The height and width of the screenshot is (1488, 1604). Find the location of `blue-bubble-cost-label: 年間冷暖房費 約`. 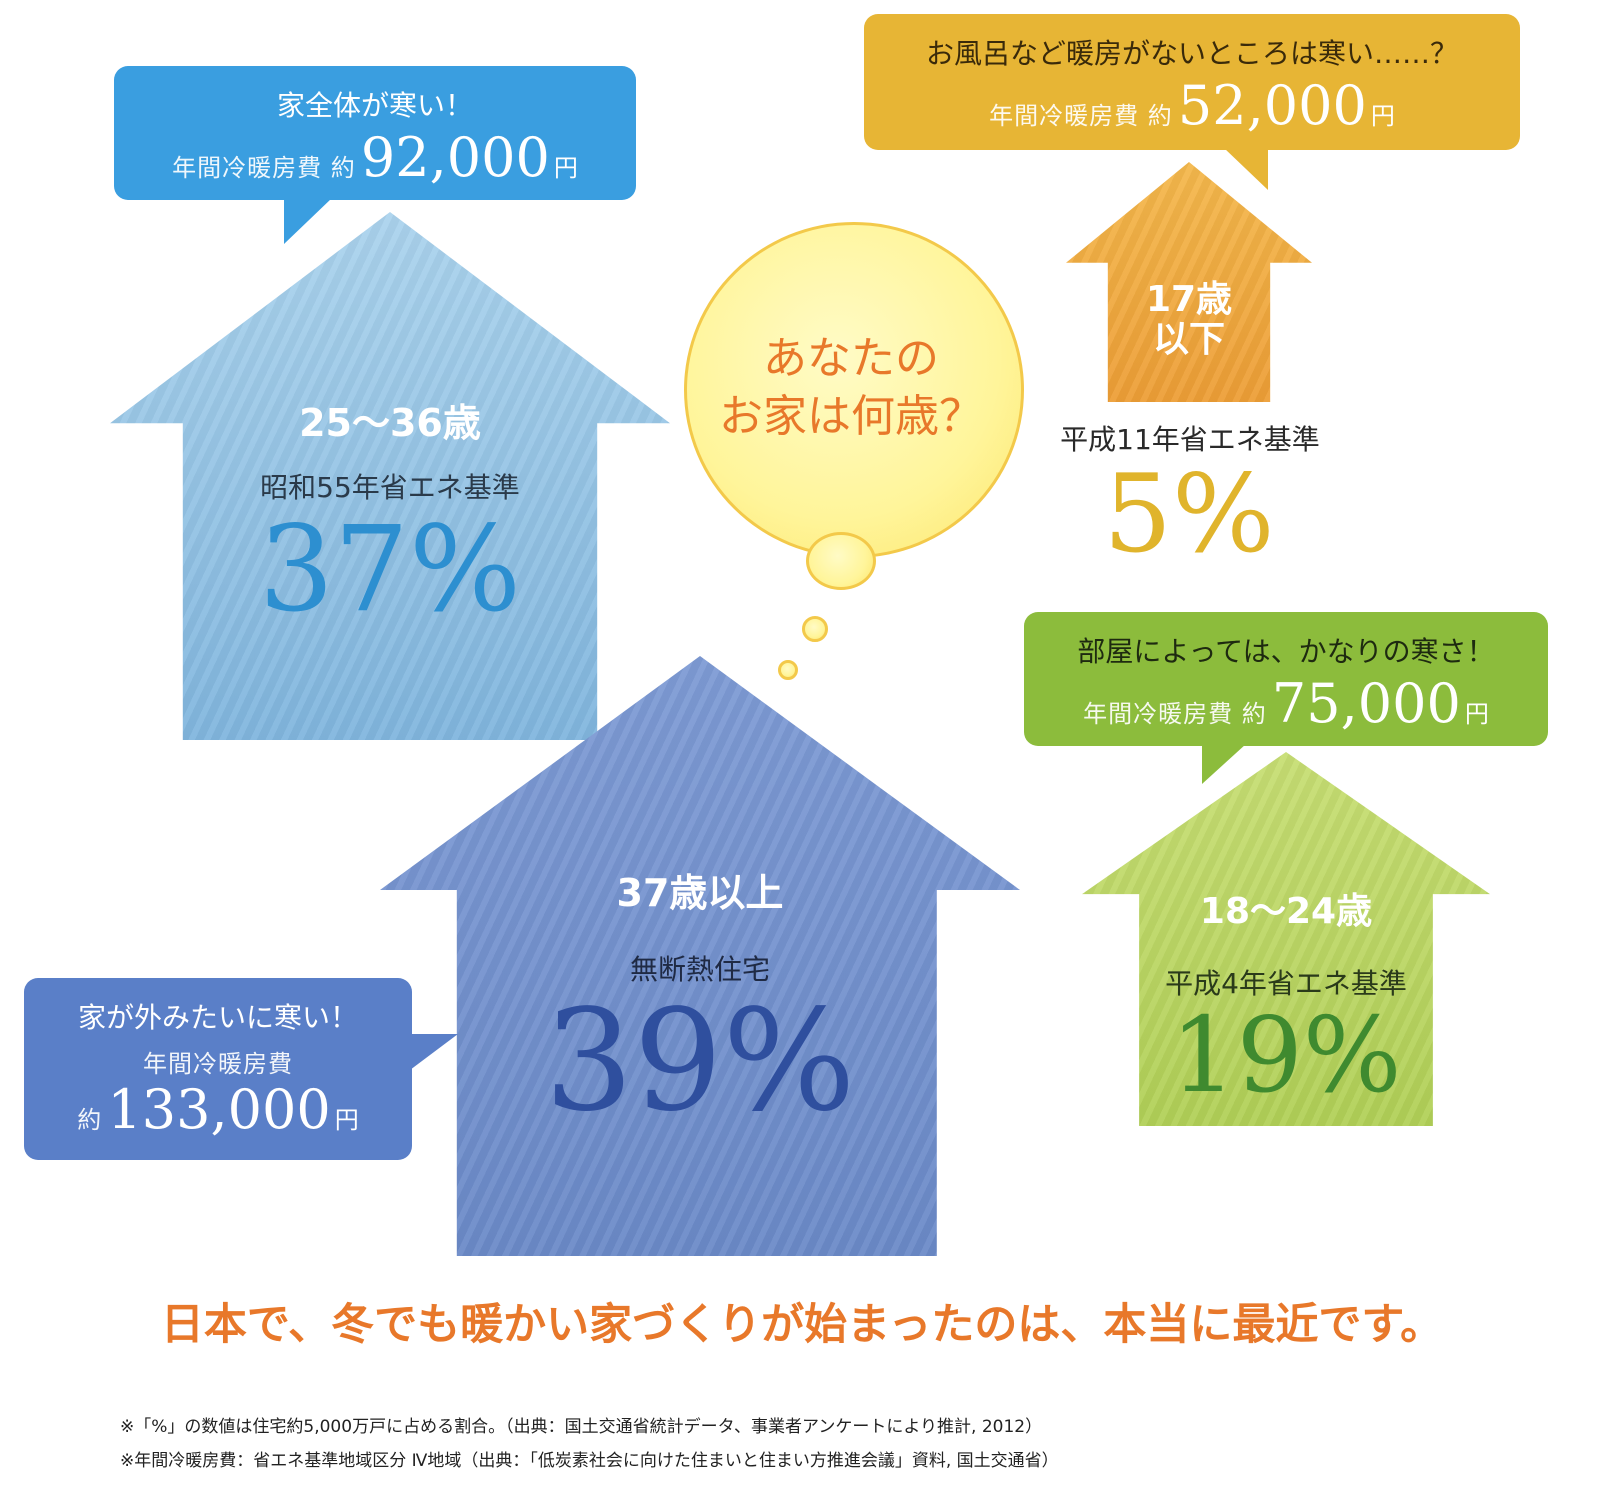

blue-bubble-cost-label: 年間冷暖房費 約 is located at coordinates (264, 168).